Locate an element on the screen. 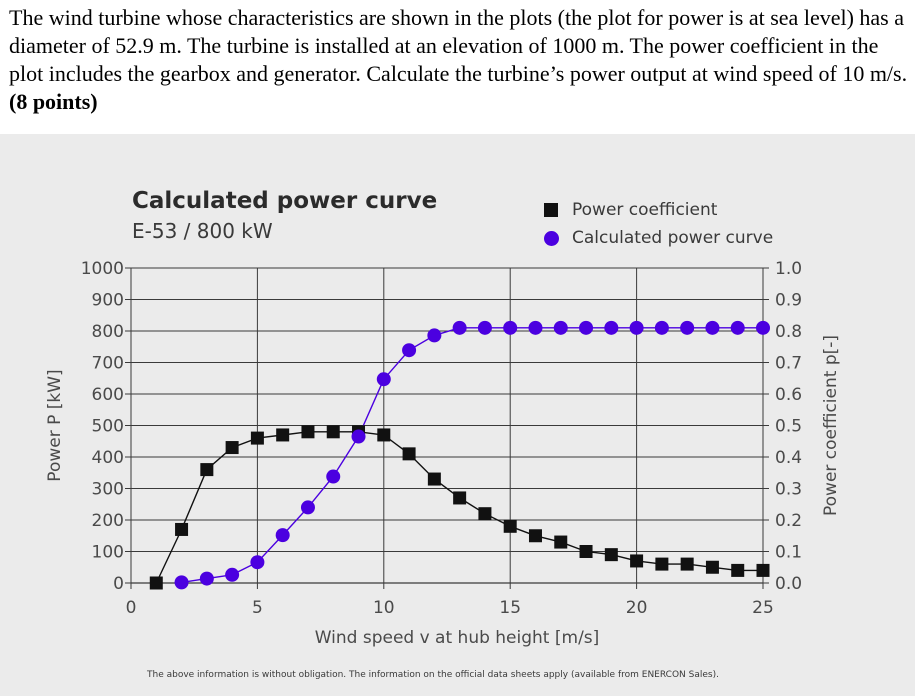 The width and height of the screenshot is (915, 696). legend-item-power-curve: Calculated power curve is located at coordinates (658, 238).